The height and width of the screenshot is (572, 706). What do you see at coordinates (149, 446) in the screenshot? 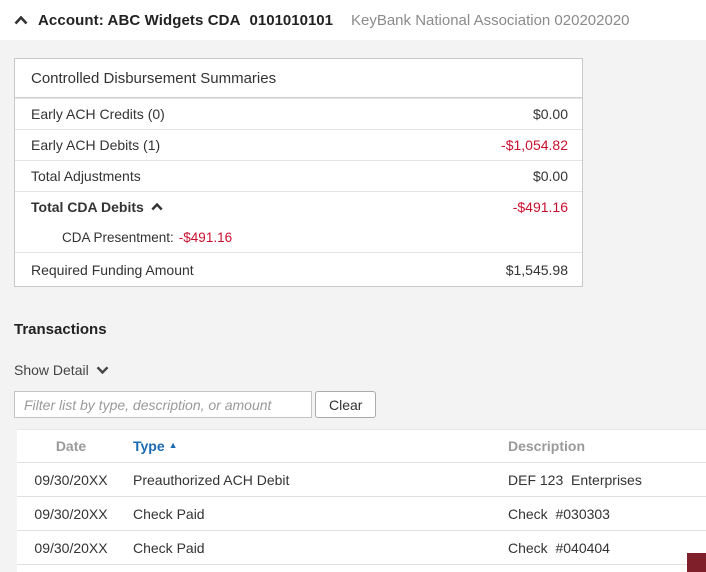
I see `column-header-type-label: Type` at bounding box center [149, 446].